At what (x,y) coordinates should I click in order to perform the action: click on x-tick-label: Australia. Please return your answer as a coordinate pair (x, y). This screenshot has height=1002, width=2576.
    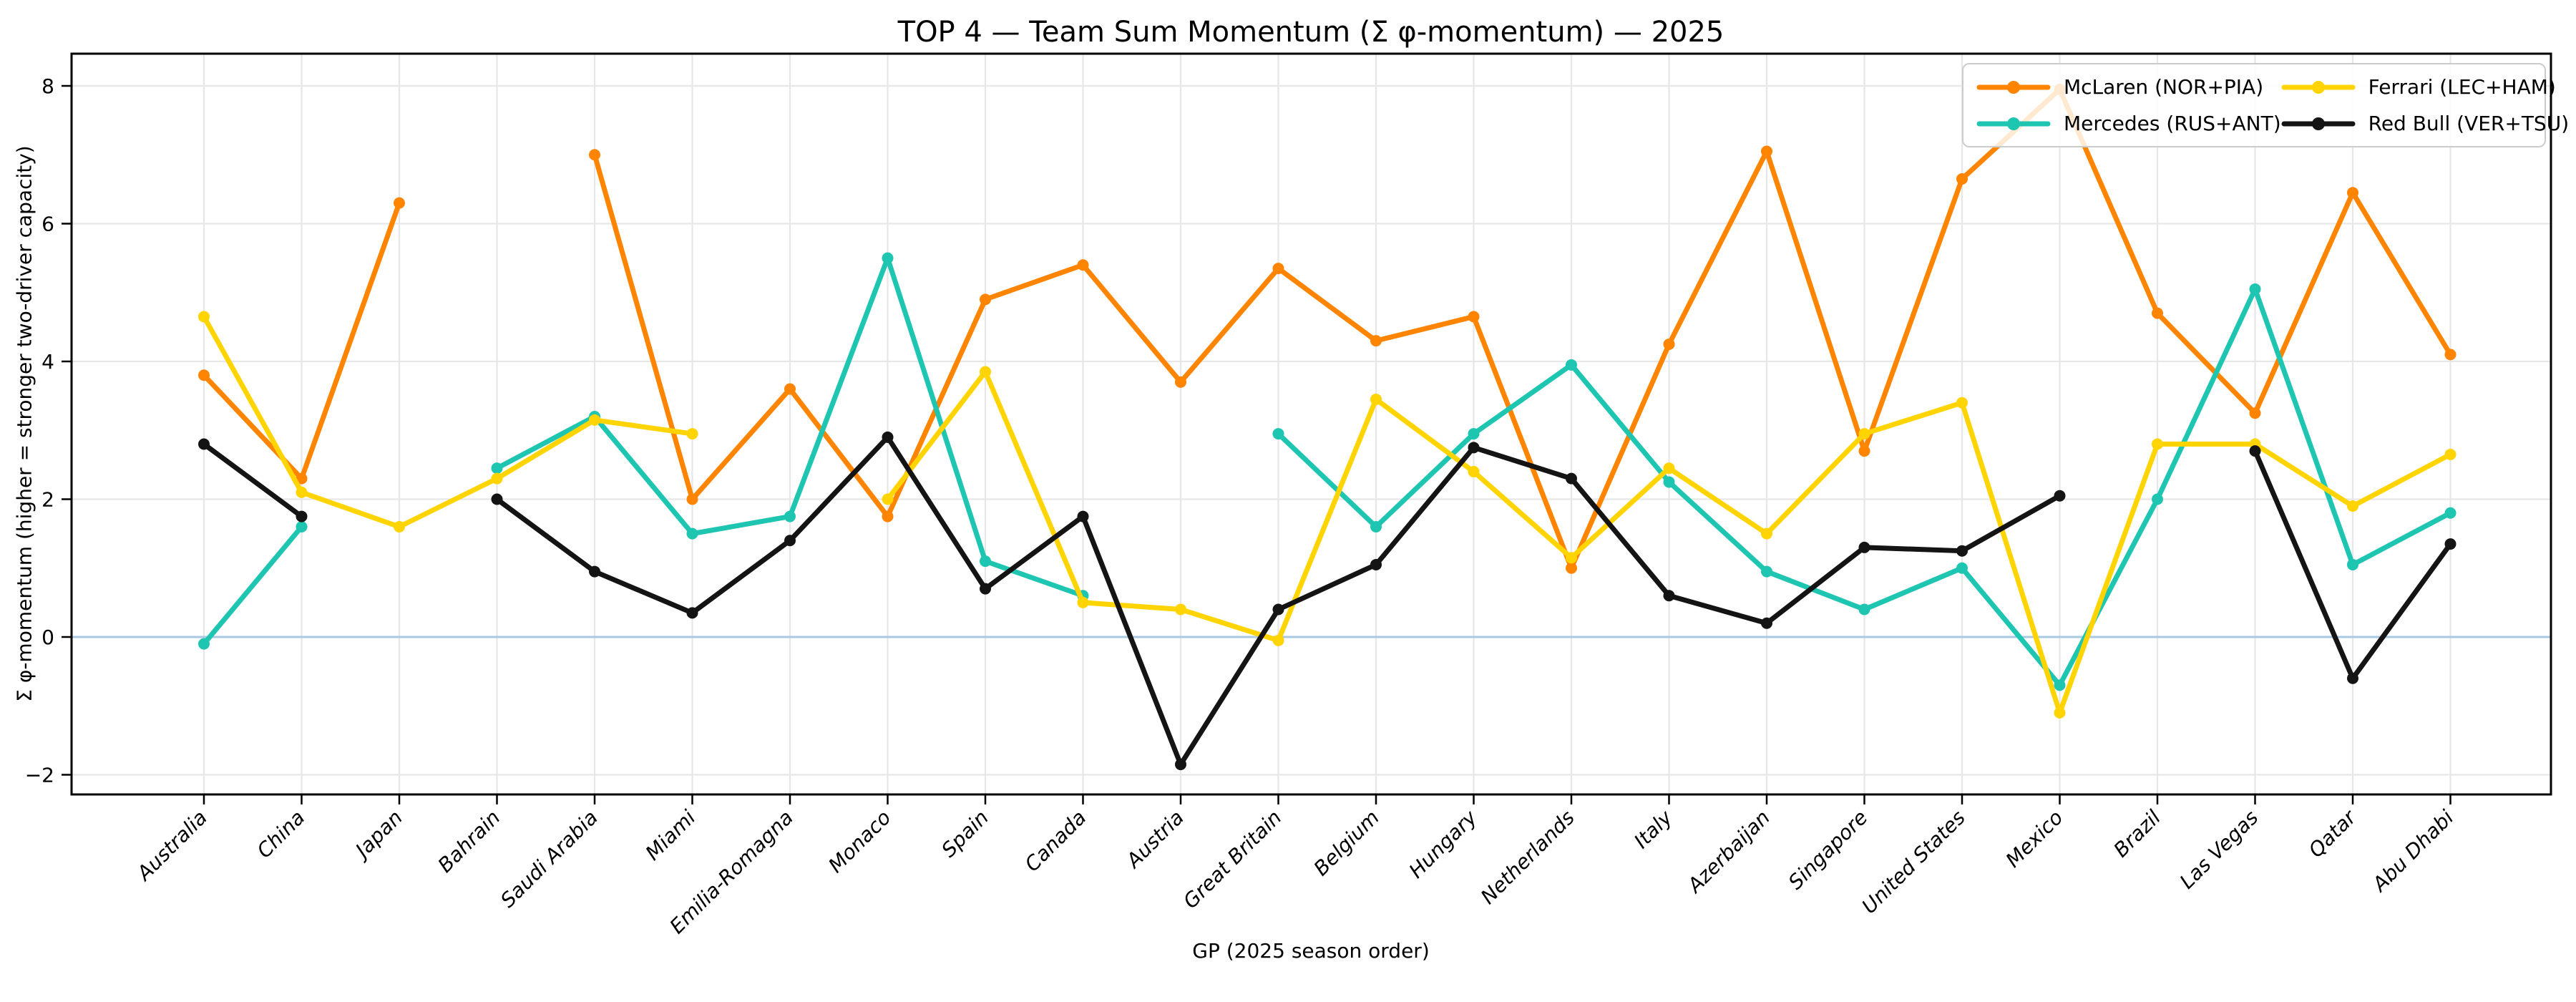
    Looking at the image, I should click on (172, 846).